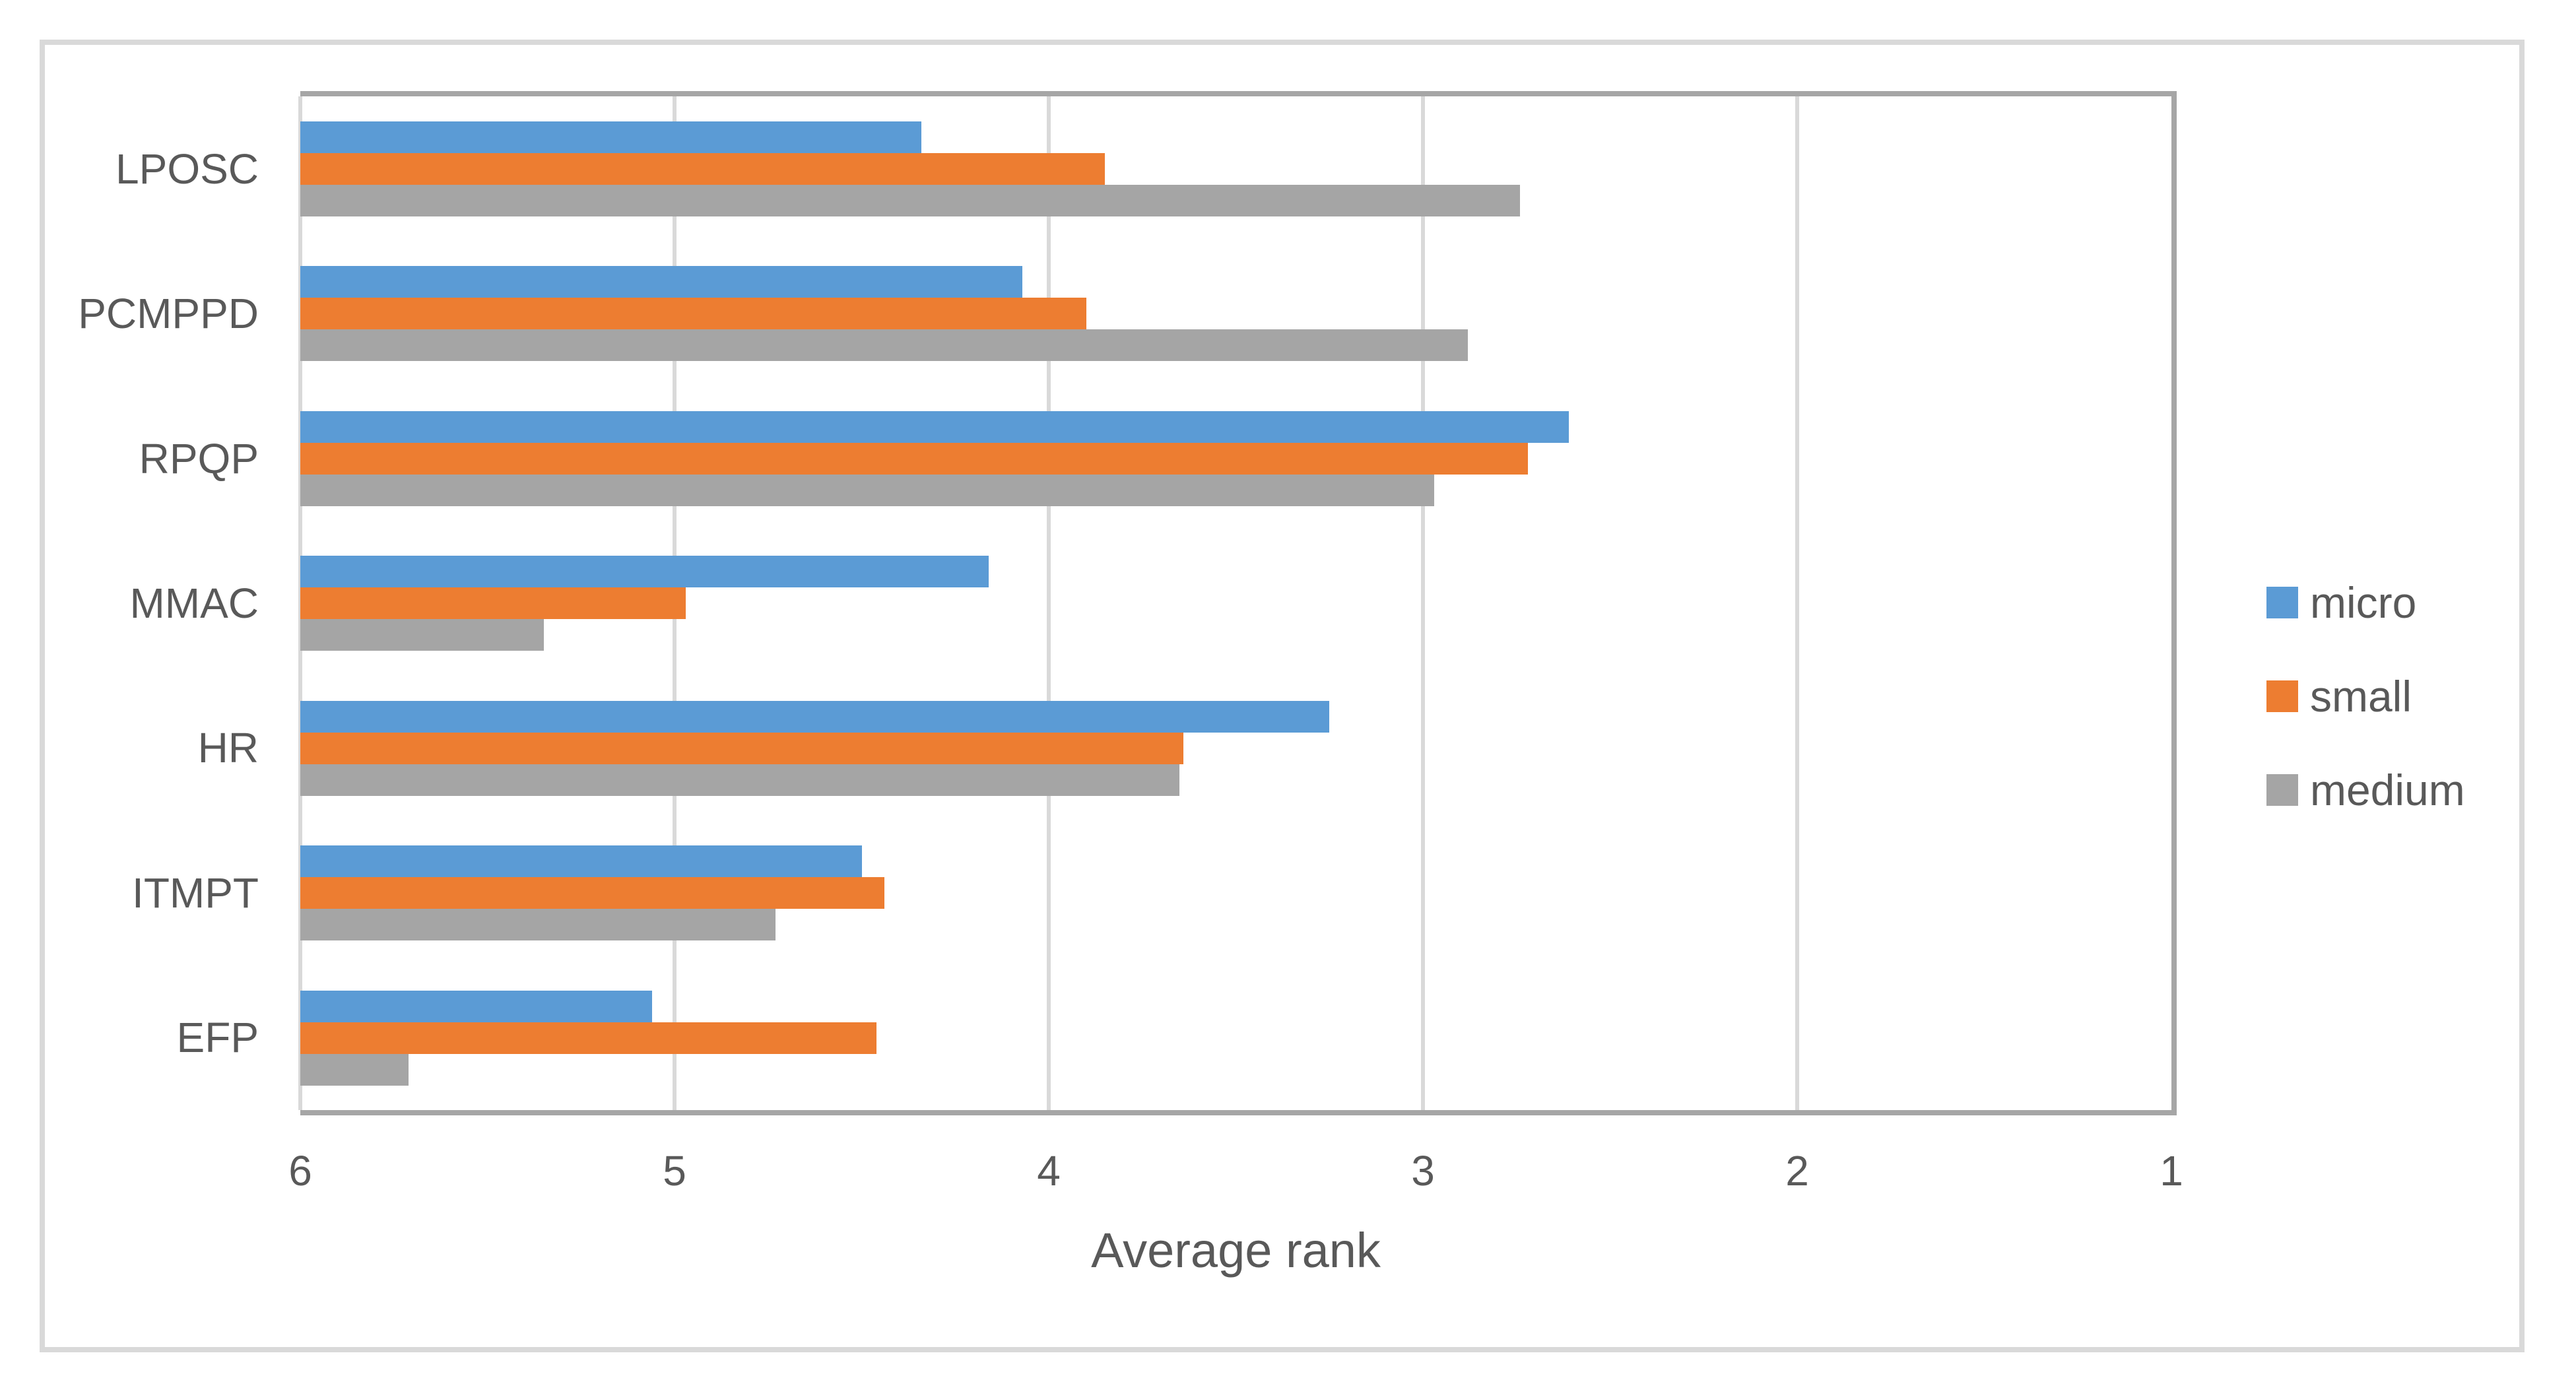 The width and height of the screenshot is (2576, 1382). What do you see at coordinates (2361, 697) in the screenshot?
I see `legend-label-small: small` at bounding box center [2361, 697].